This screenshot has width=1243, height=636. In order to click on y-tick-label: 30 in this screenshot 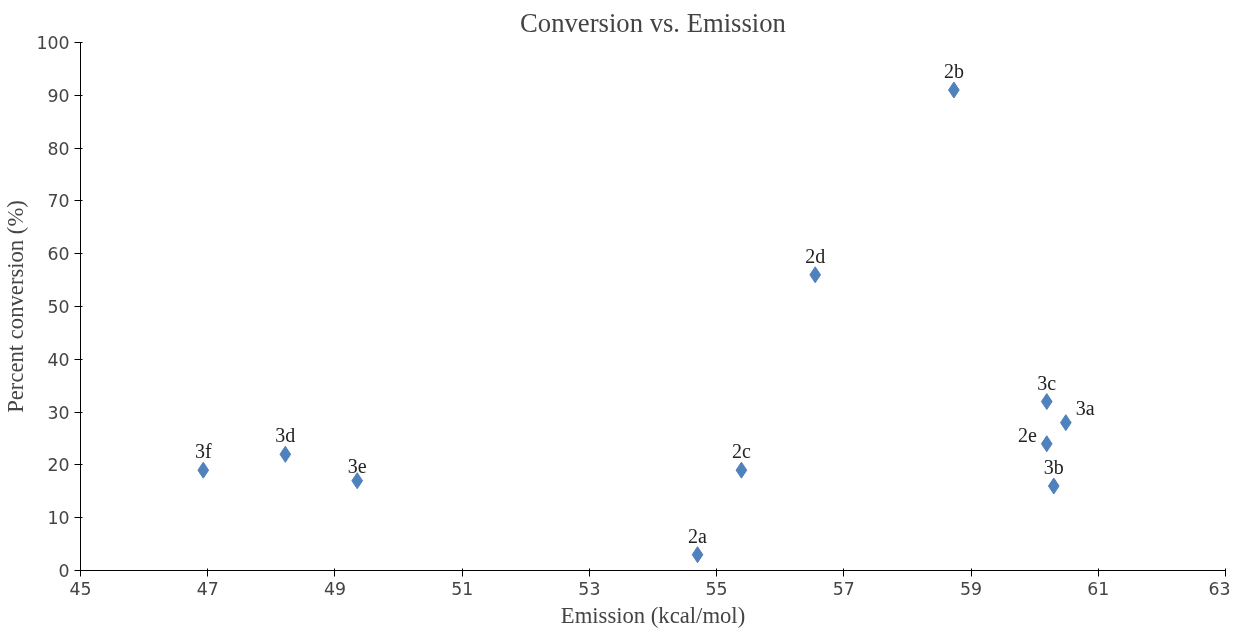, I will do `click(58, 412)`.